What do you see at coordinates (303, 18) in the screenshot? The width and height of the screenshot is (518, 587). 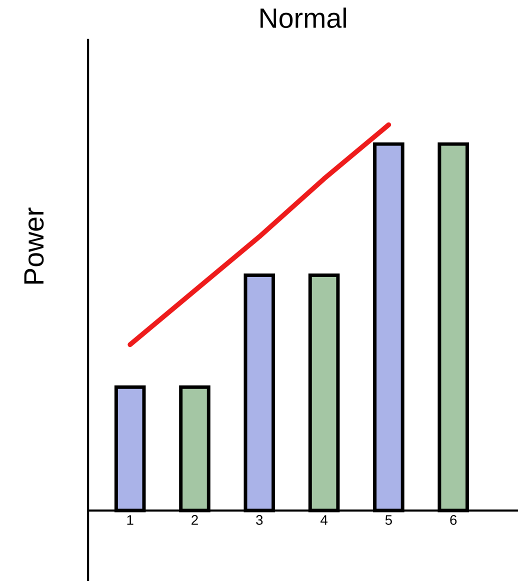 I see `chart-title: Normal` at bounding box center [303, 18].